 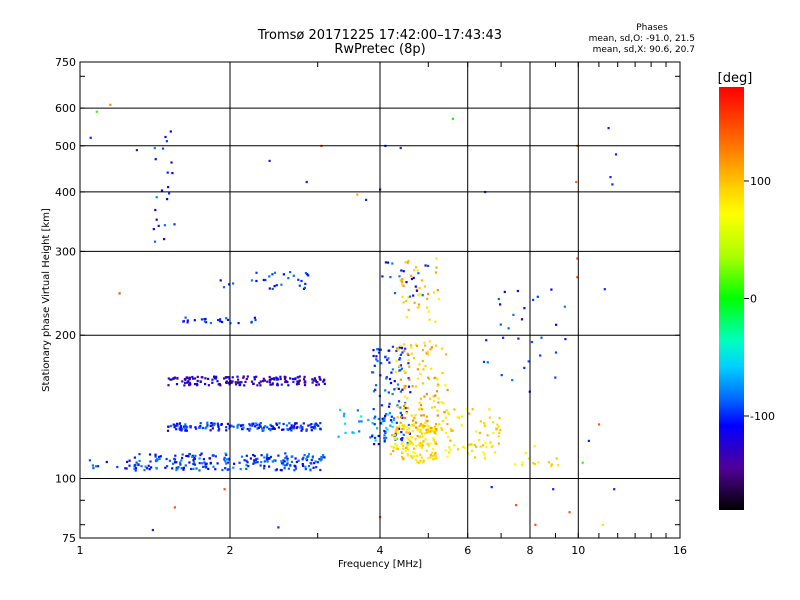 What do you see at coordinates (530, 550) in the screenshot?
I see `x-tick-label: 8` at bounding box center [530, 550].